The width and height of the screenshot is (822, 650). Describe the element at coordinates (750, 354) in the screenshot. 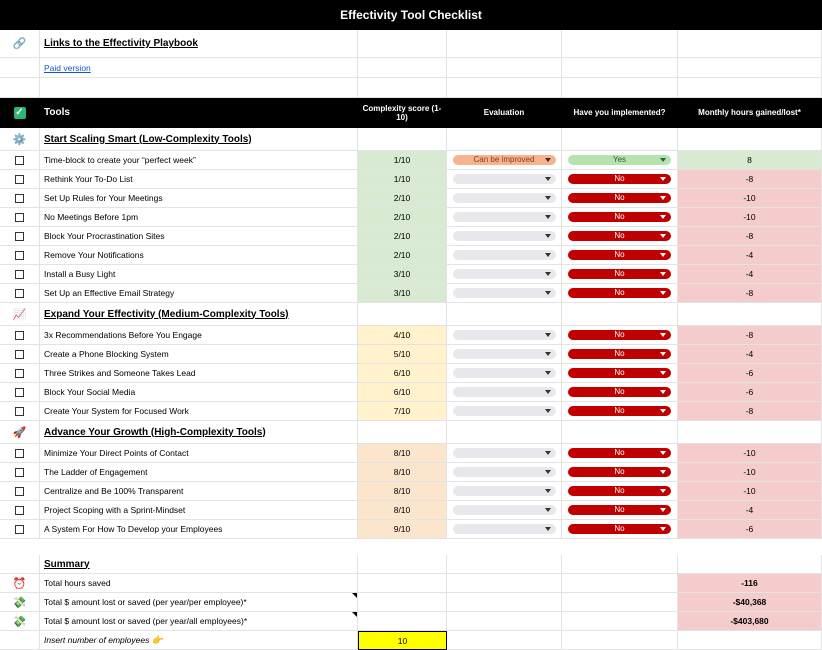

I see `hours-value: -4` at that location.